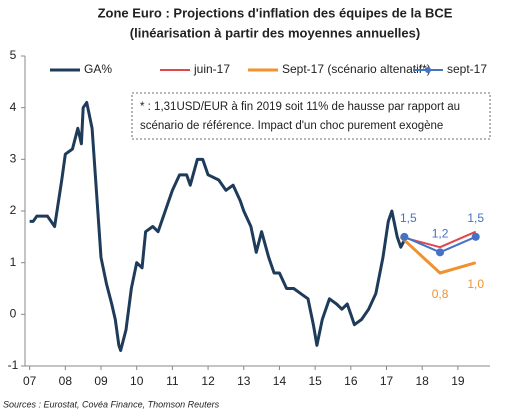 This screenshot has width=505, height=412. Describe the element at coordinates (98, 69) in the screenshot. I see `legend-label: GA%` at that location.